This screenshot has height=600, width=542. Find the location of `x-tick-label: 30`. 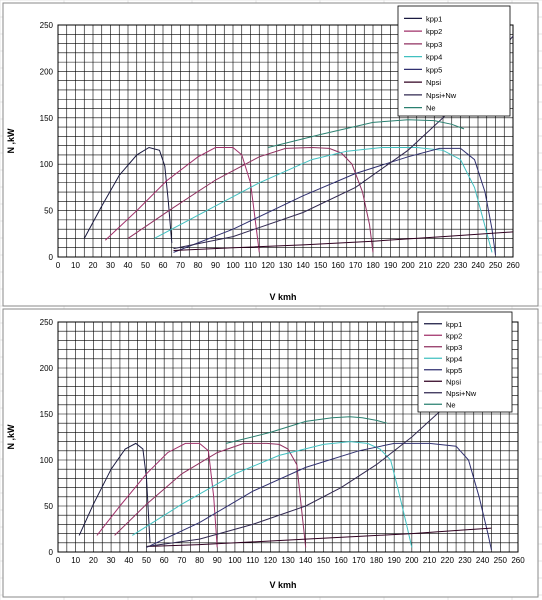

x-tick-label: 30 is located at coordinates (110, 265).